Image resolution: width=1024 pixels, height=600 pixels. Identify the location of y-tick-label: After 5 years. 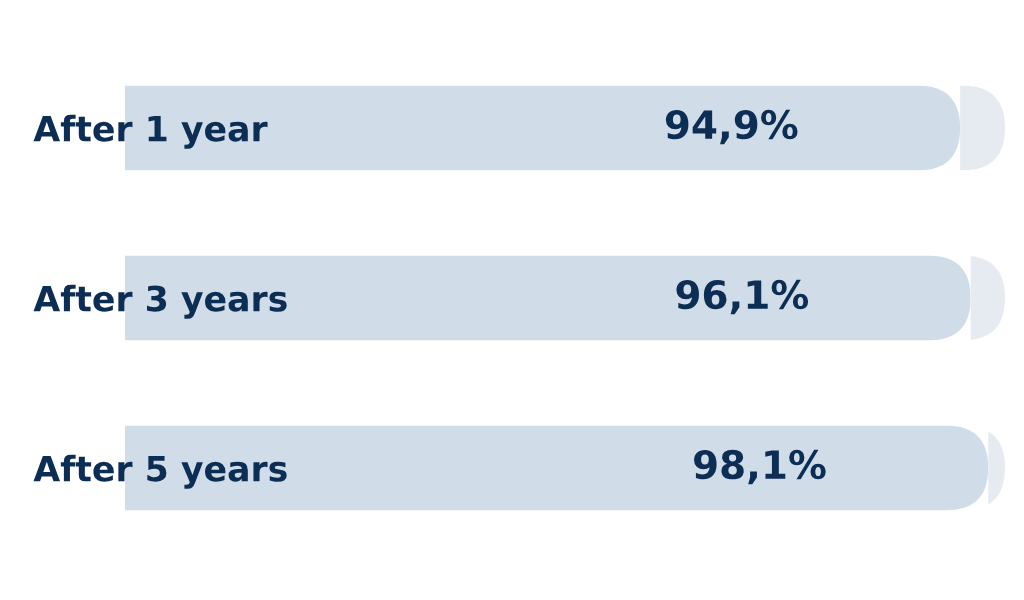
(160, 471).